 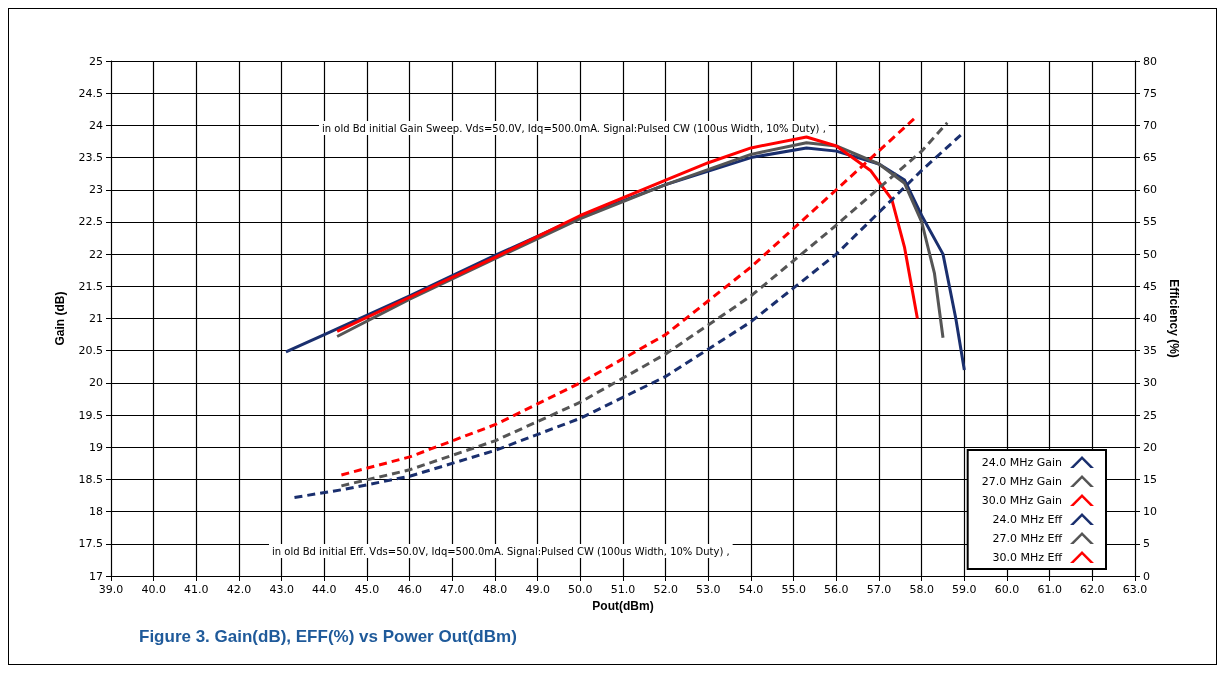 I want to click on y-tick-label: 20, so click(x=96, y=383).